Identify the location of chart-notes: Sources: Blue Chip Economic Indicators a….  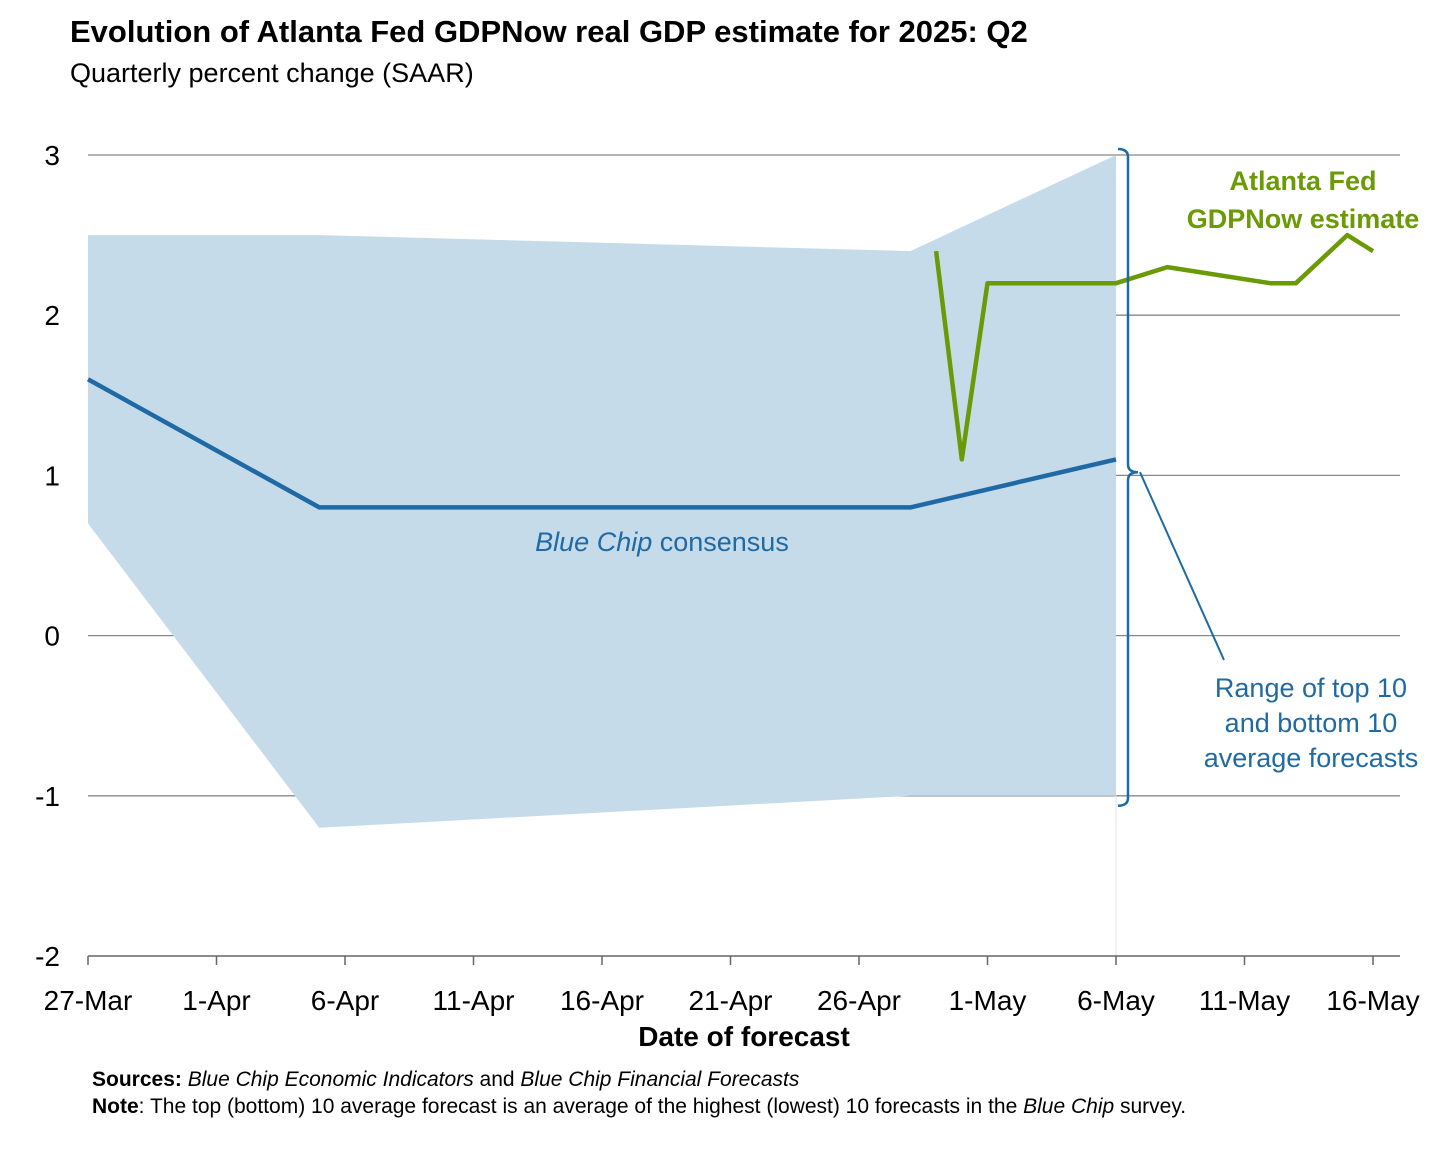
(742, 1093).